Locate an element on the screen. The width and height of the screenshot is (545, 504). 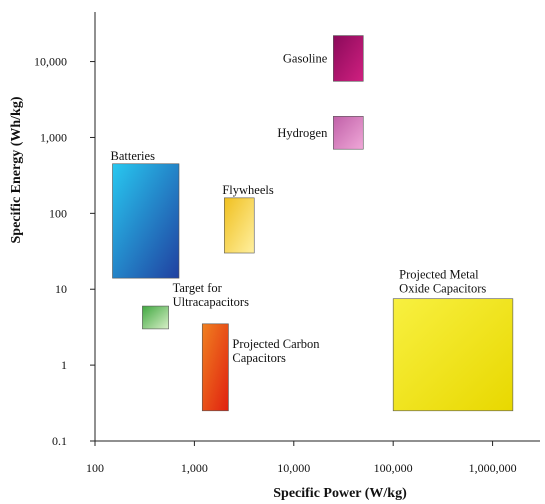
x-tick-label: 100 is located at coordinates (95, 468).